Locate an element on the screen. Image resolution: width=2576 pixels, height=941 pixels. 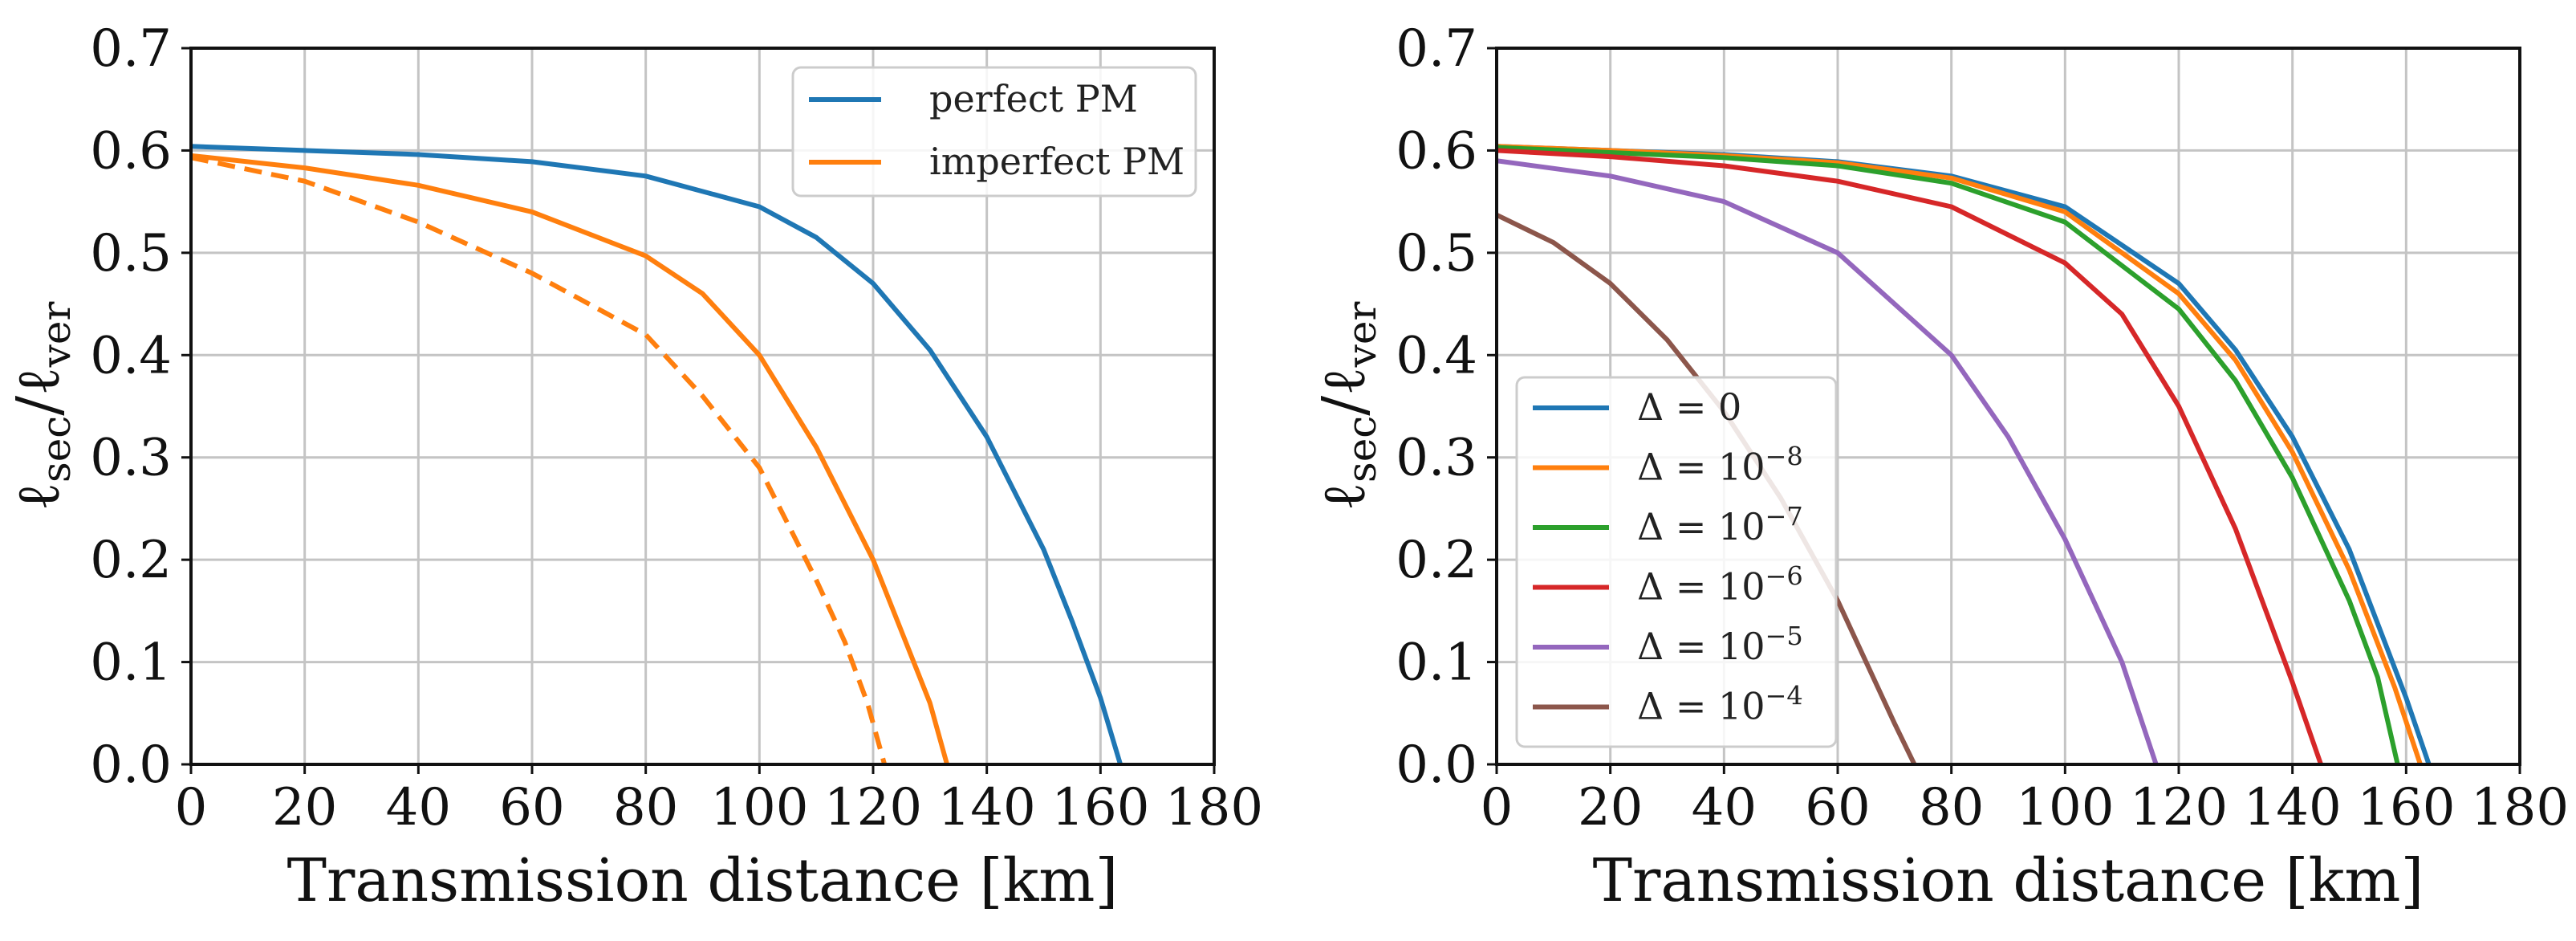
legend-label-exponent: −6 is located at coordinates (1784, 576).